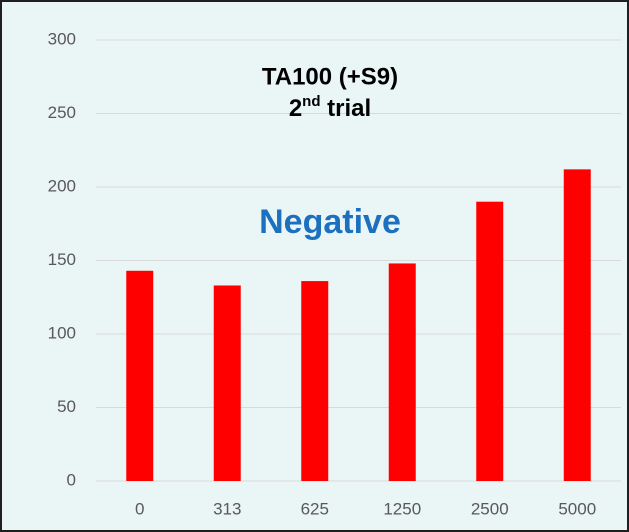 This screenshot has height=532, width=629. Describe the element at coordinates (66, 406) in the screenshot. I see `y-tick-label: 50` at that location.